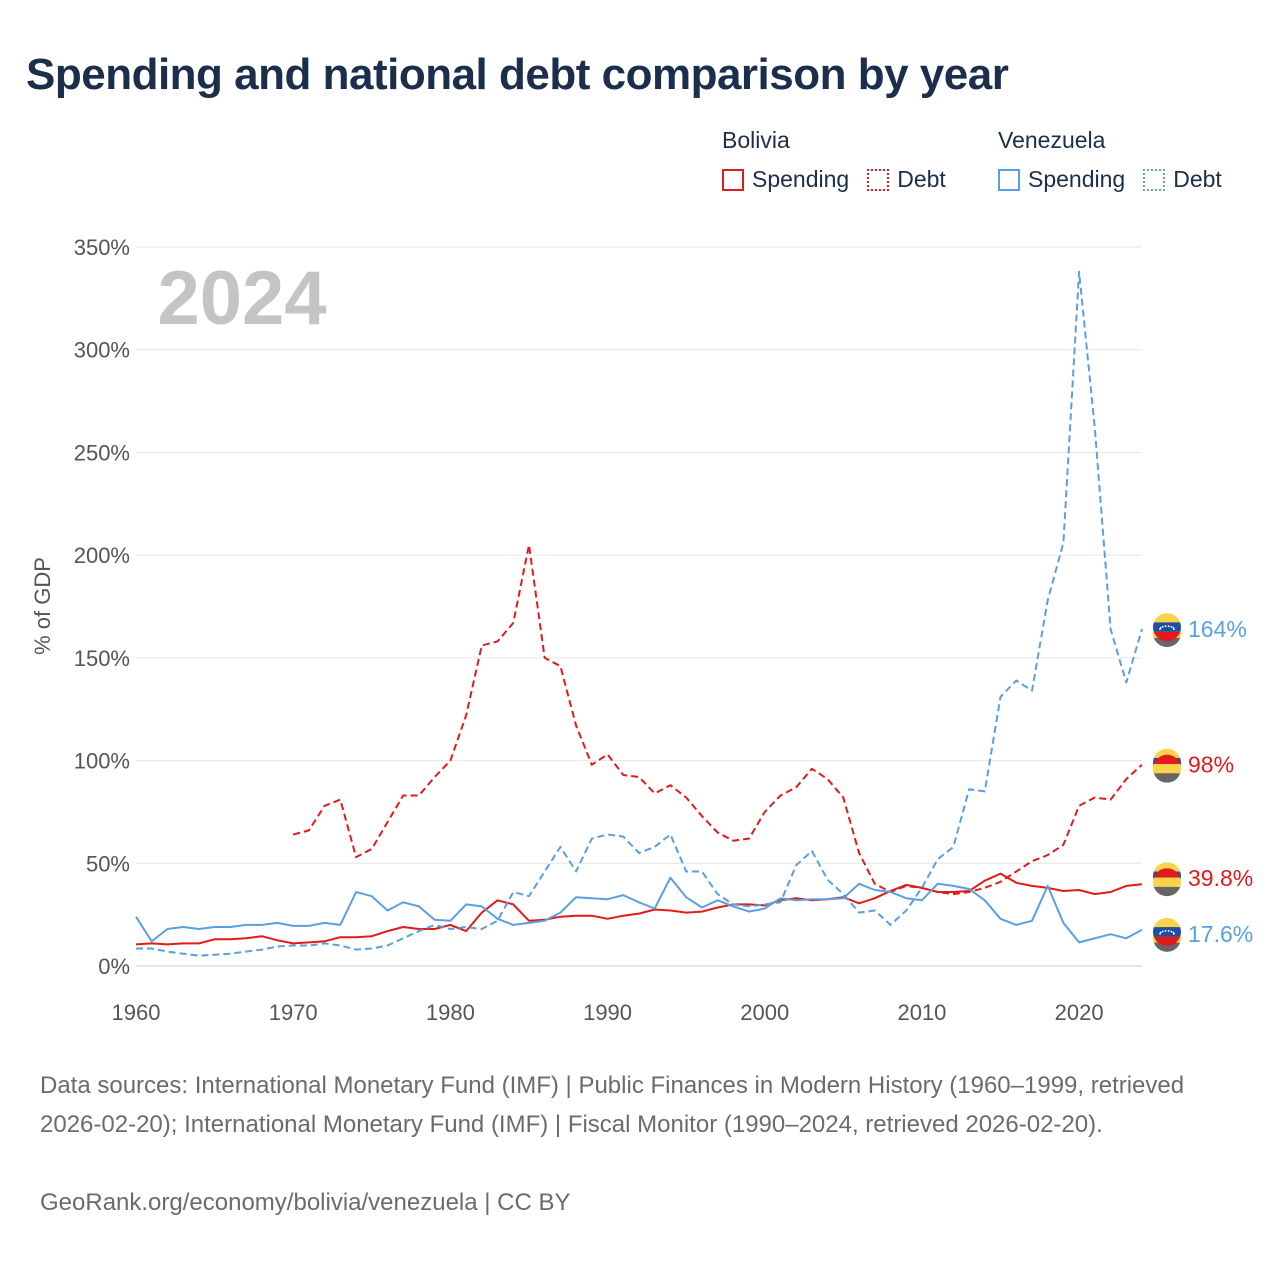 The width and height of the screenshot is (1280, 1280). Describe the element at coordinates (1220, 878) in the screenshot. I see `end-label-bolivia-spending: 39.8%` at that location.